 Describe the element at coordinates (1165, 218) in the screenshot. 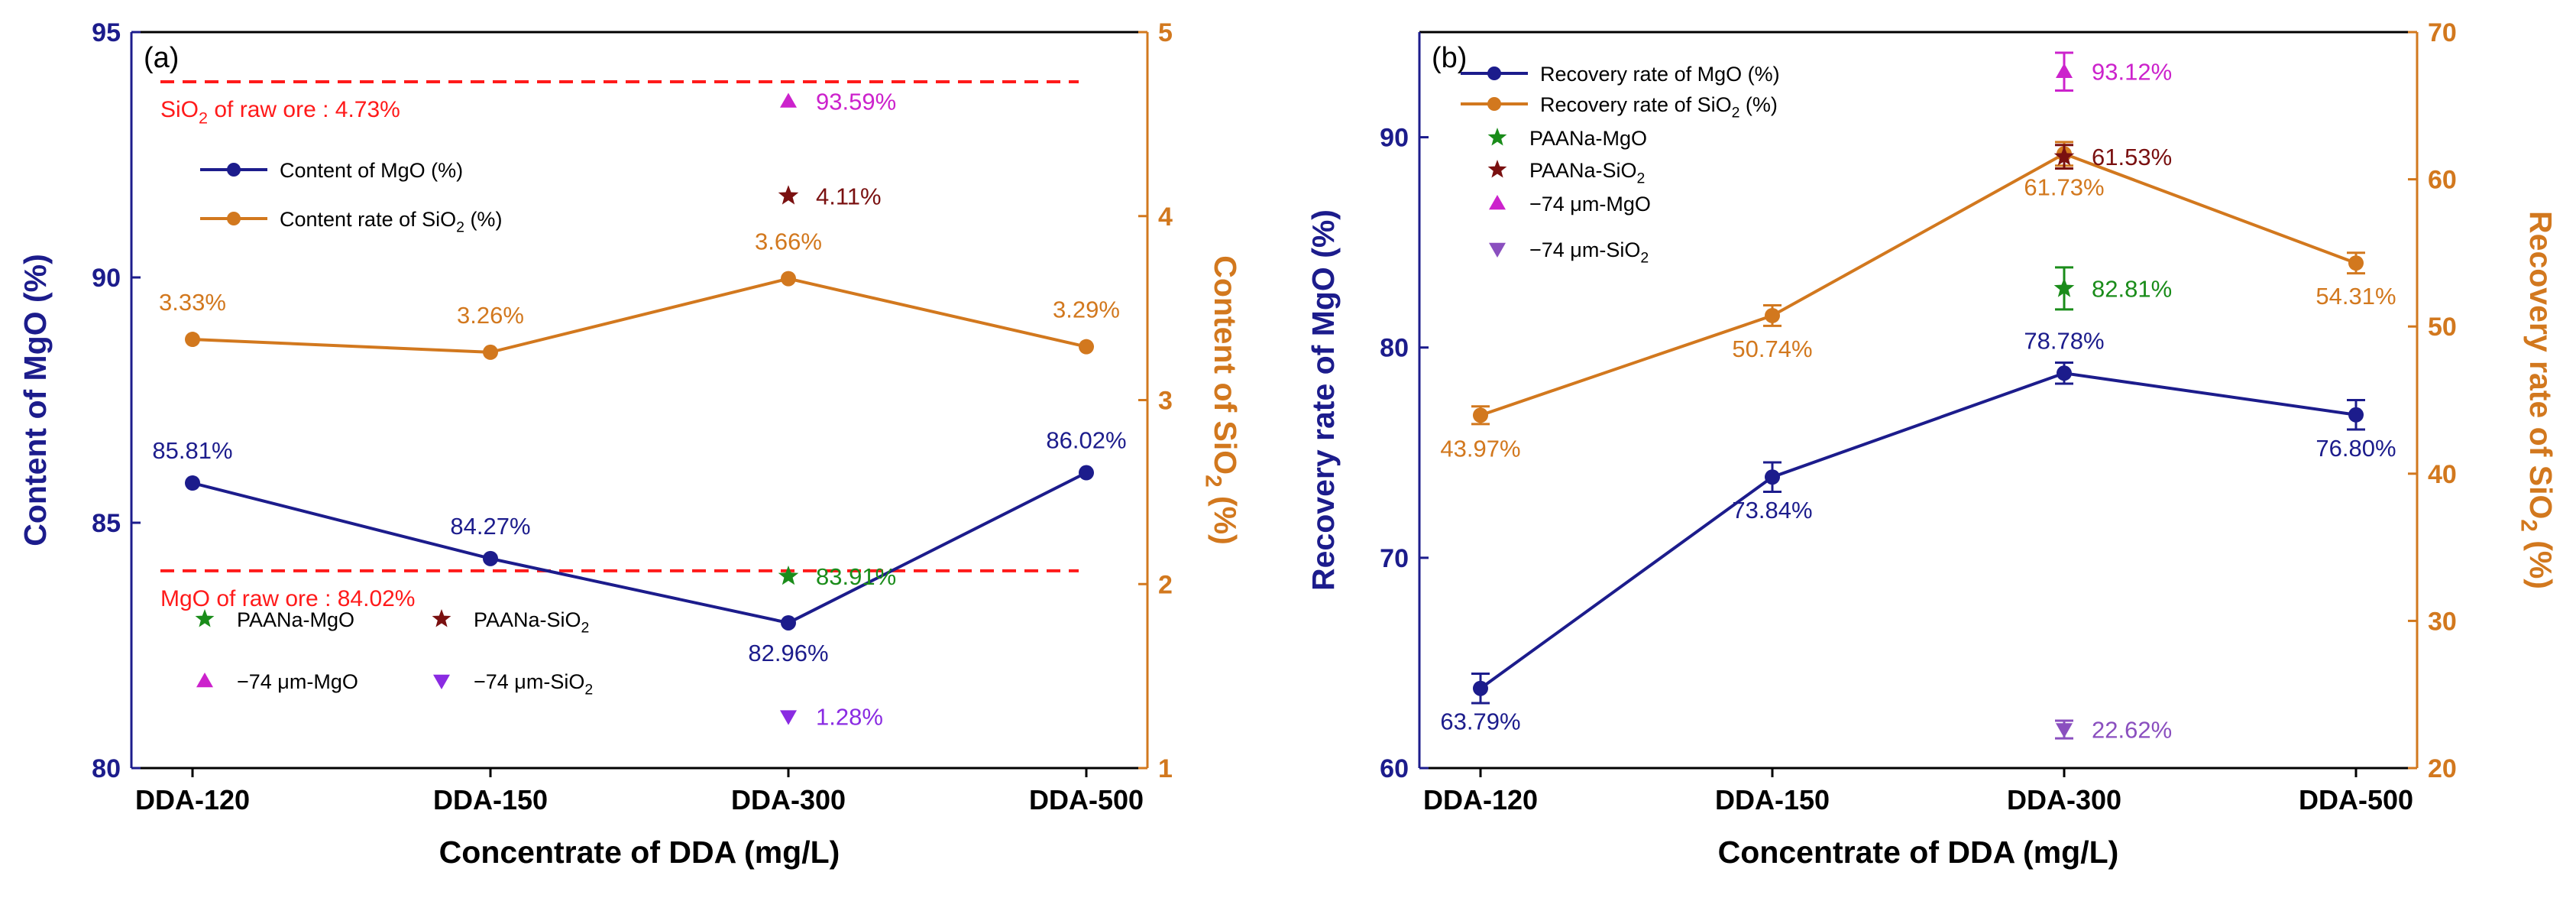

I see `y-right-tick-label: 4` at that location.